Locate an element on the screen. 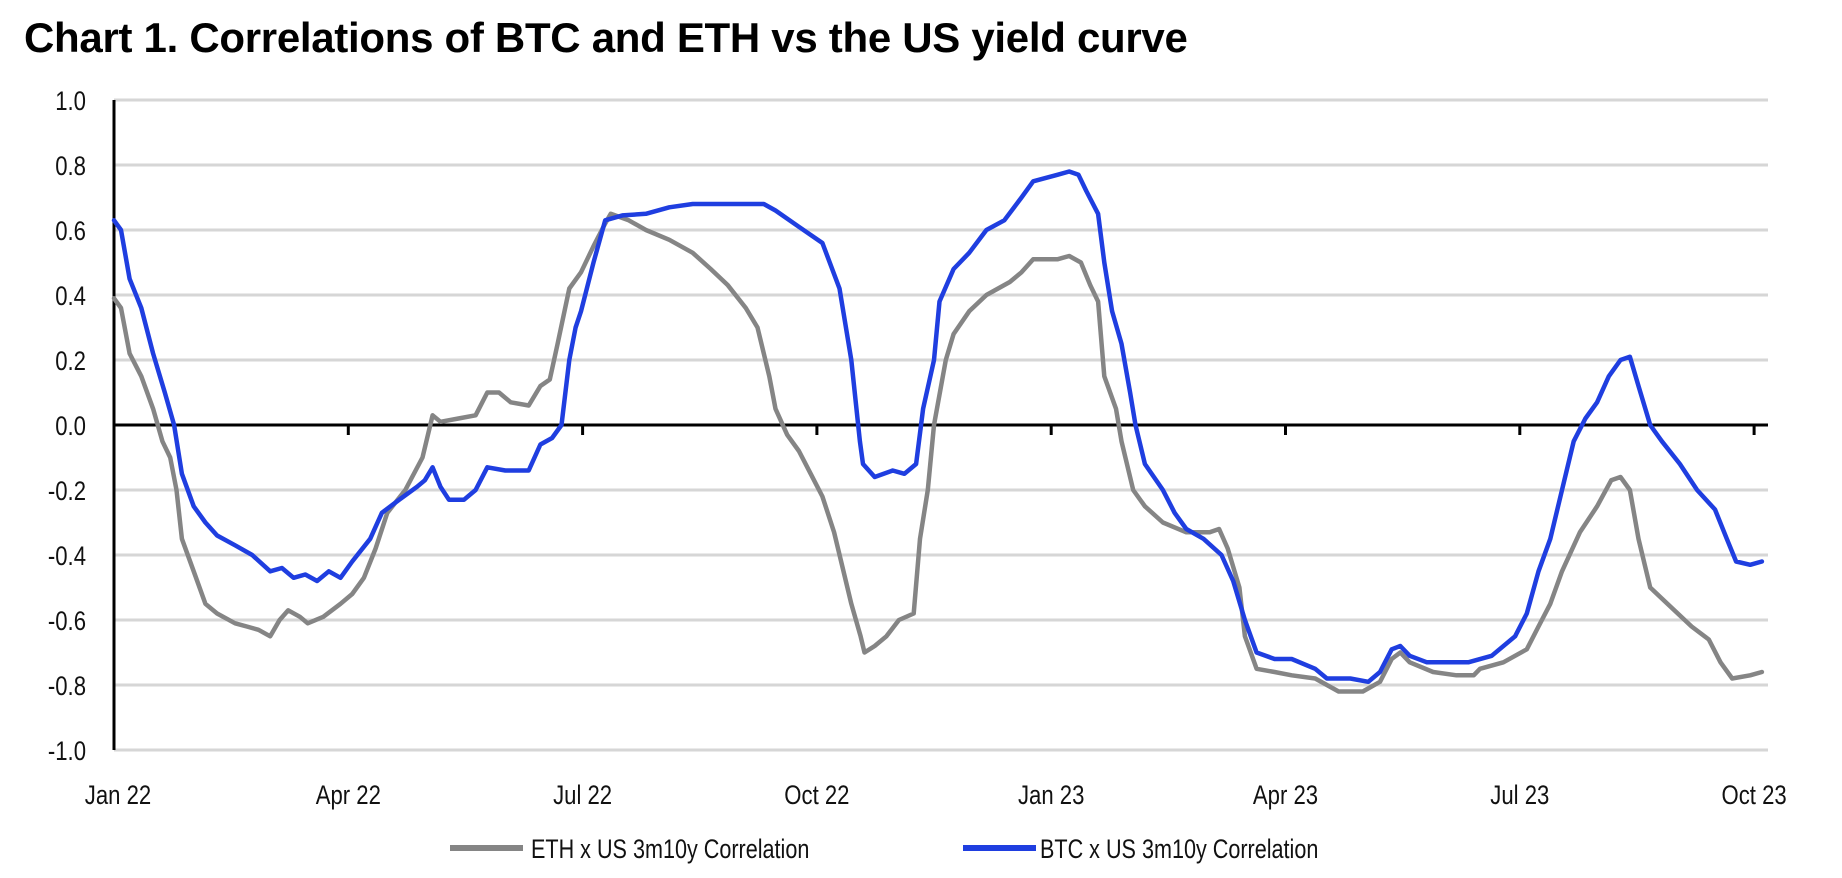  y-tick-label: 1.0 is located at coordinates (70, 102).